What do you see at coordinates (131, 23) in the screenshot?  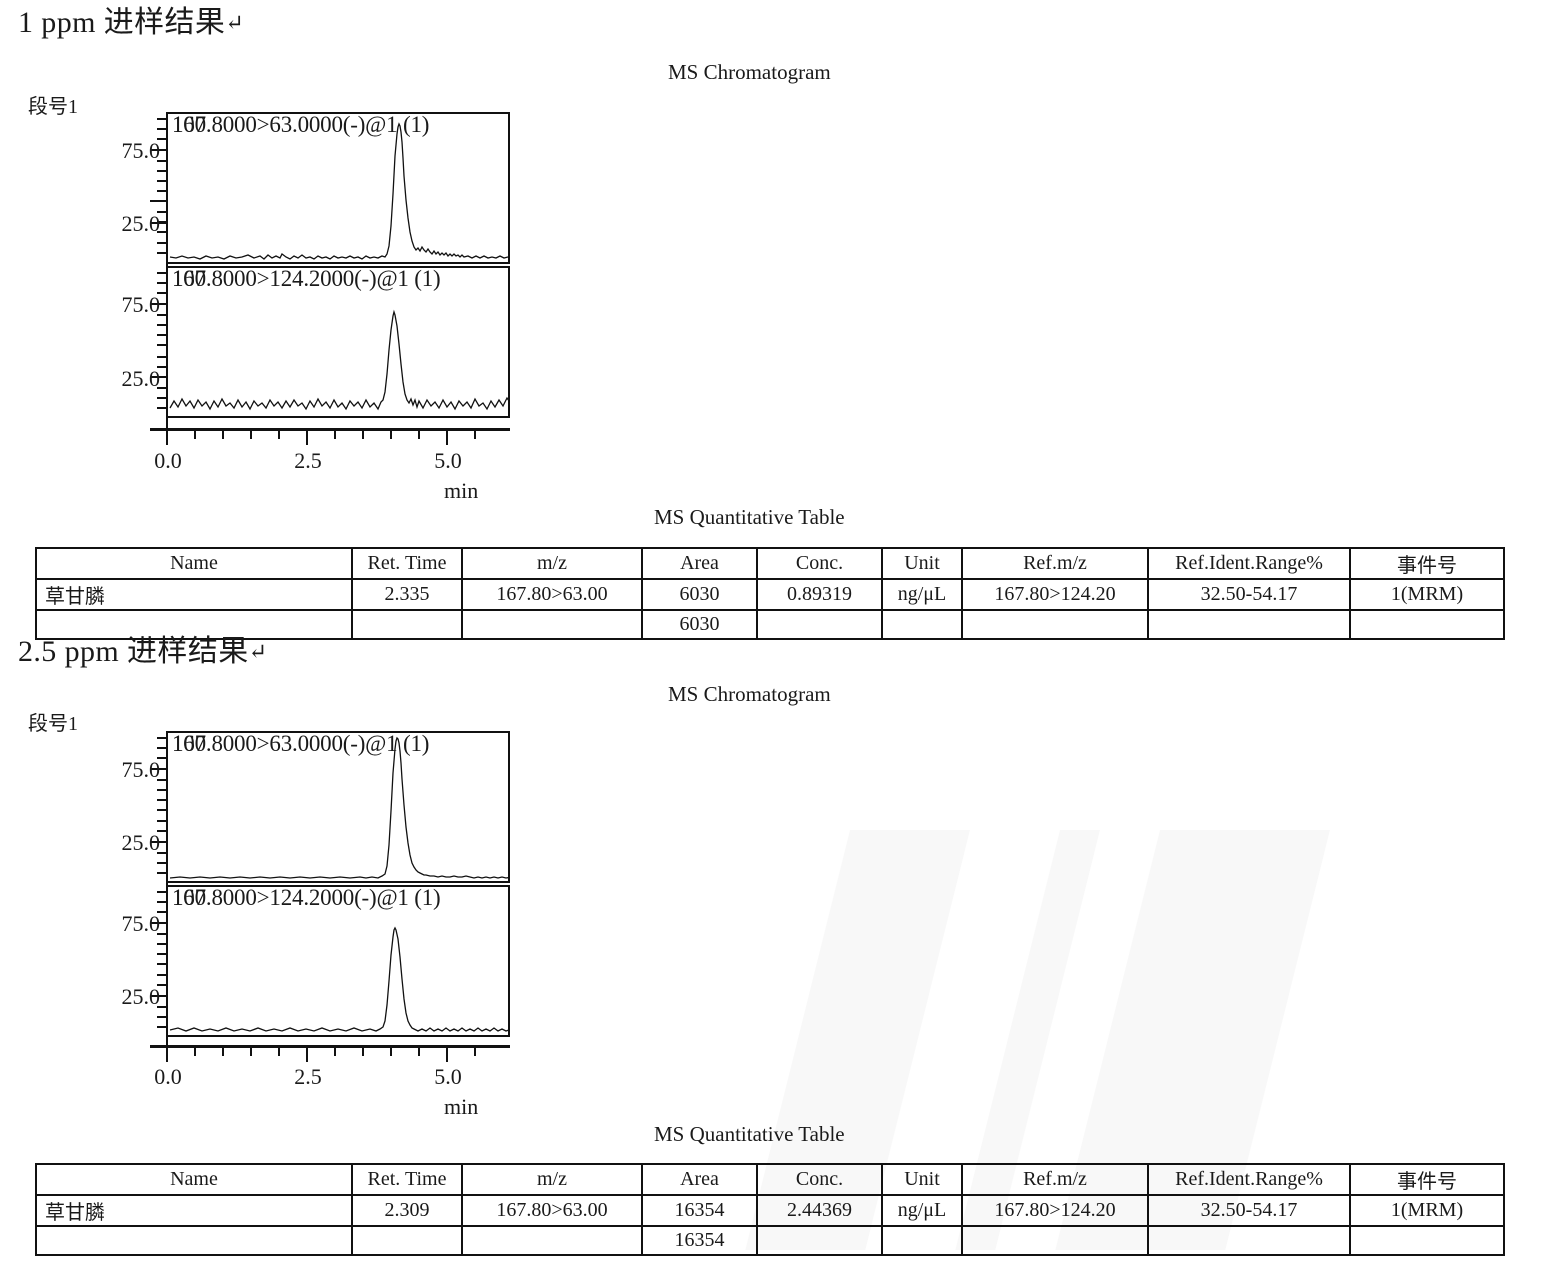 I see `section-1-heading: 1 ppm 进样结果↵` at bounding box center [131, 23].